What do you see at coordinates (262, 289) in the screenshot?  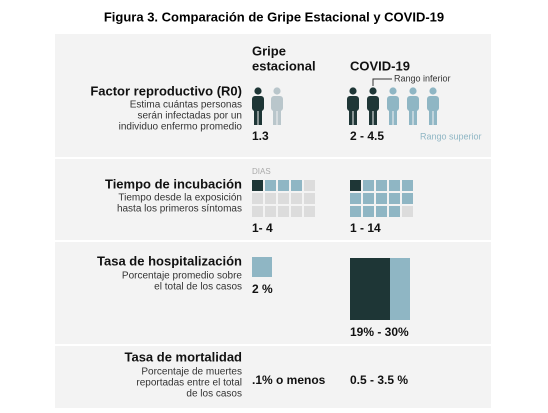 I see `value: 2 %` at bounding box center [262, 289].